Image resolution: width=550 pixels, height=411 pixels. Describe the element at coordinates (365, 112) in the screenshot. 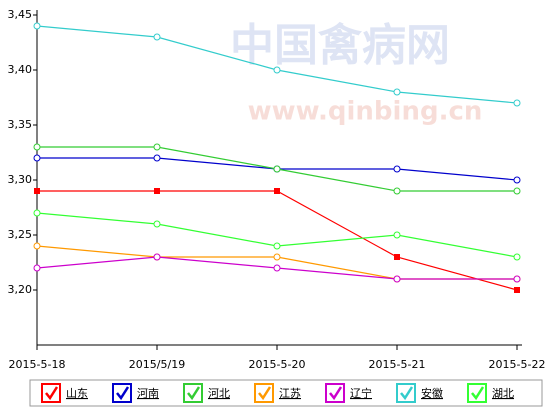

I see `watermark: www.qinbing.cn` at that location.